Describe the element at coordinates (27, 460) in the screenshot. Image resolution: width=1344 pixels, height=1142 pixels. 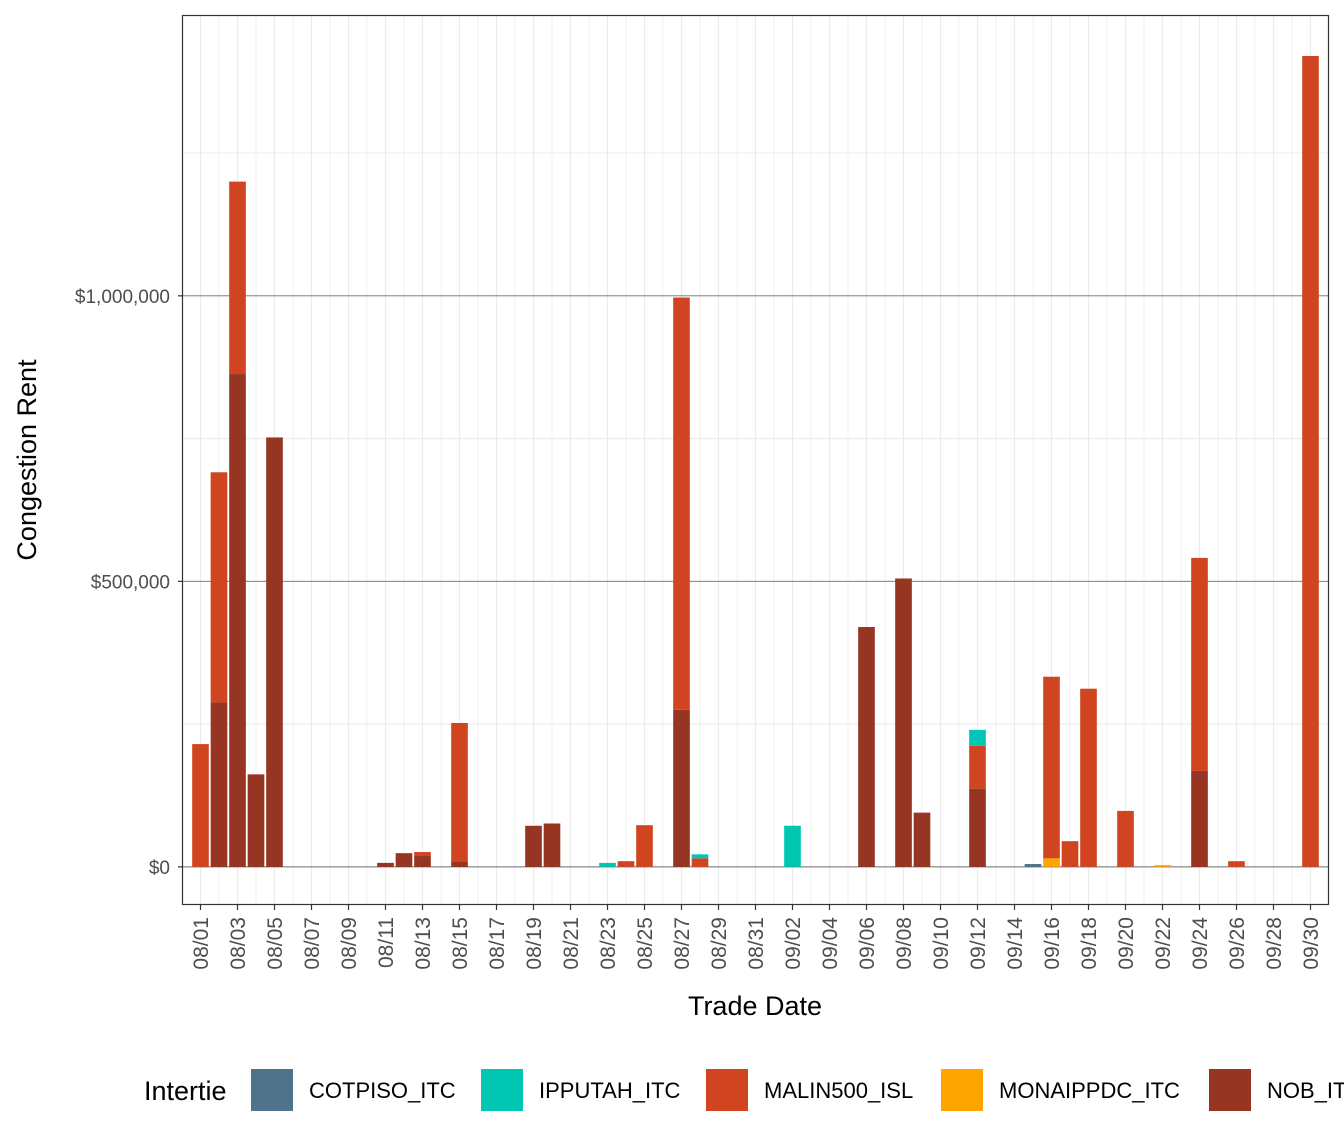
I see `y-axis-title: Congestion Rent` at that location.